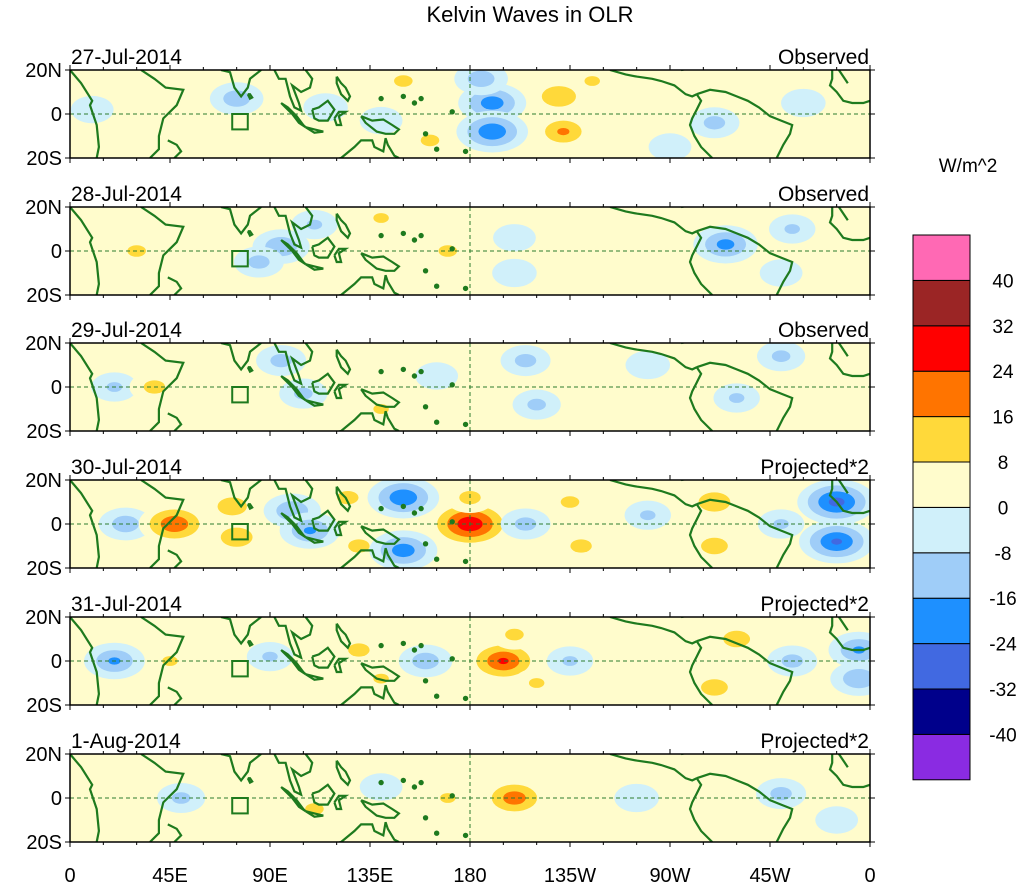  Describe the element at coordinates (1002, 327) in the screenshot. I see `colorbar-tick-label: 32` at that location.